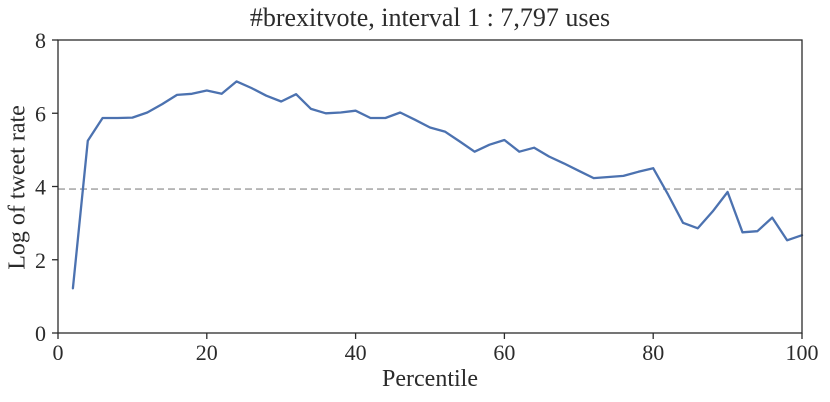 The image size is (830, 402). Describe the element at coordinates (40, 333) in the screenshot. I see `y-tick-label: 0` at that location.